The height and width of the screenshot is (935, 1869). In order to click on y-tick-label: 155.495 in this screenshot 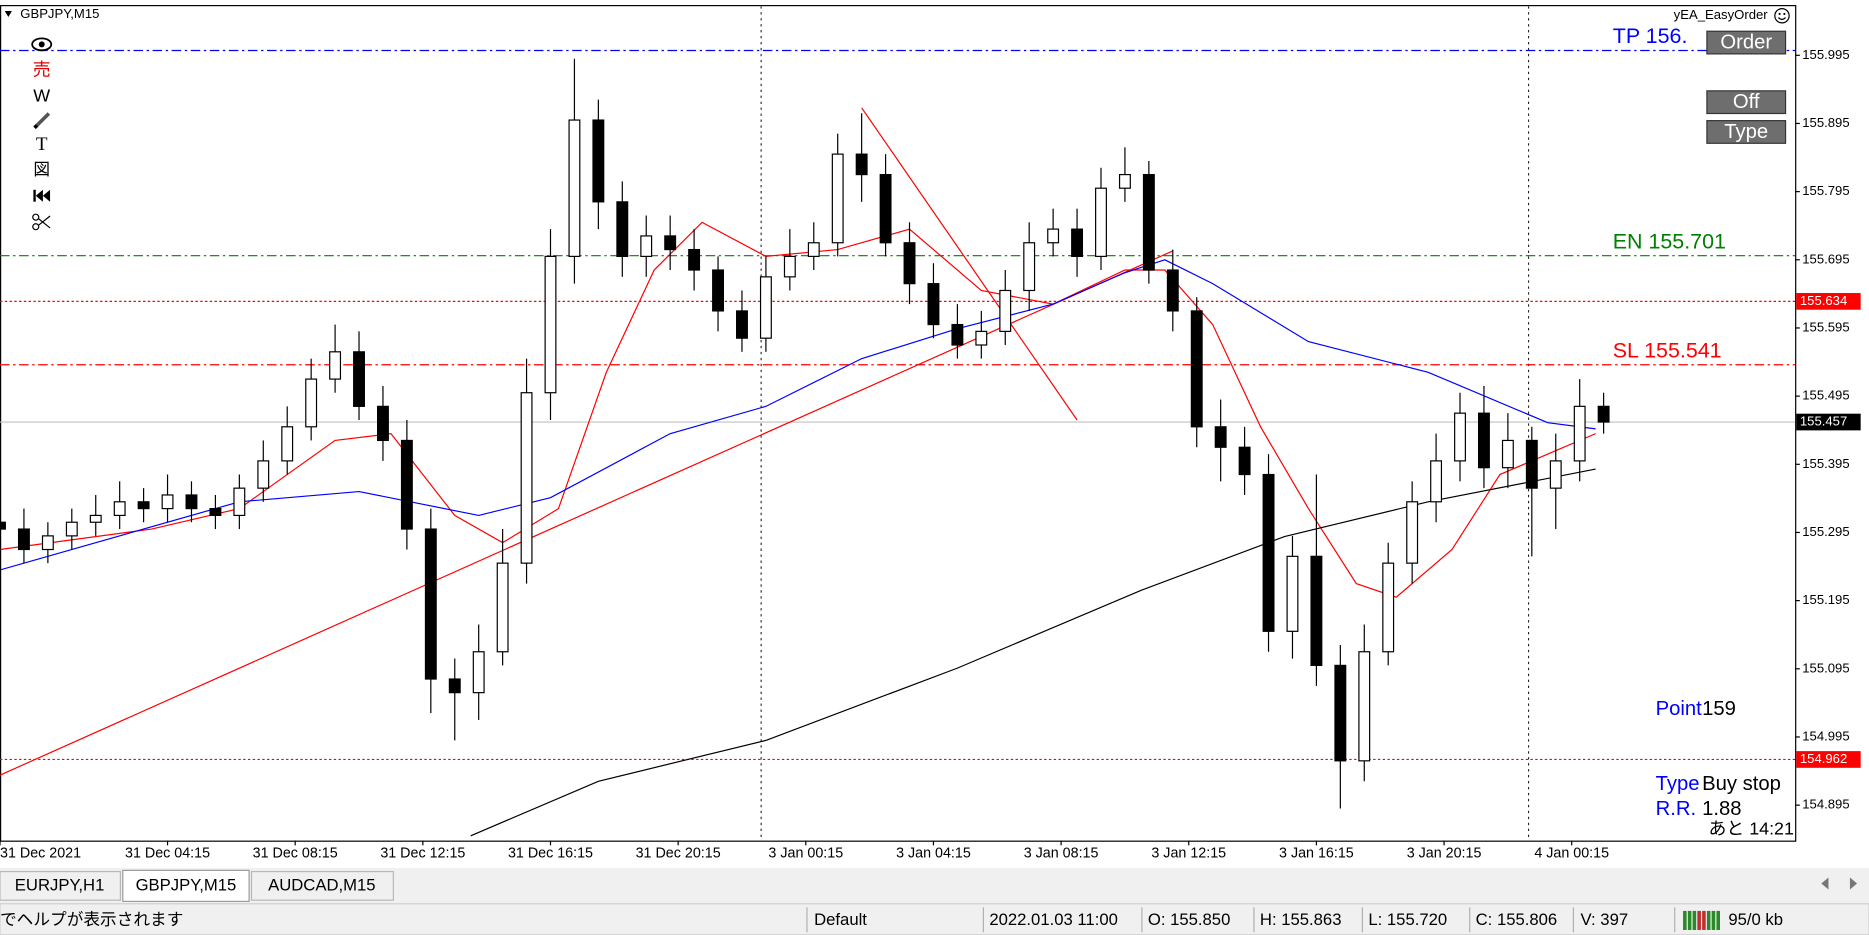, I will do `click(1825, 395)`.